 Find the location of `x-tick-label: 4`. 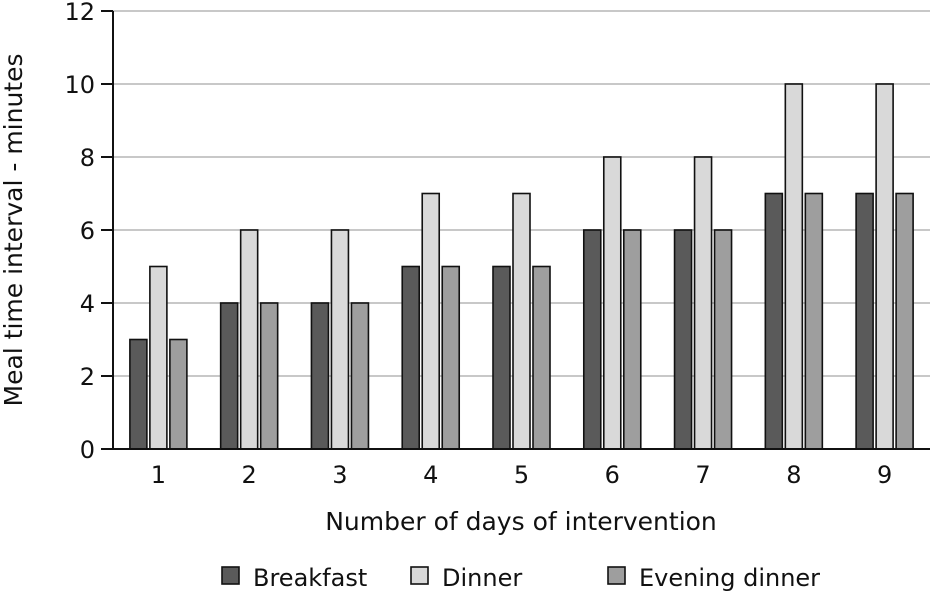

x-tick-label: 4 is located at coordinates (430, 475).